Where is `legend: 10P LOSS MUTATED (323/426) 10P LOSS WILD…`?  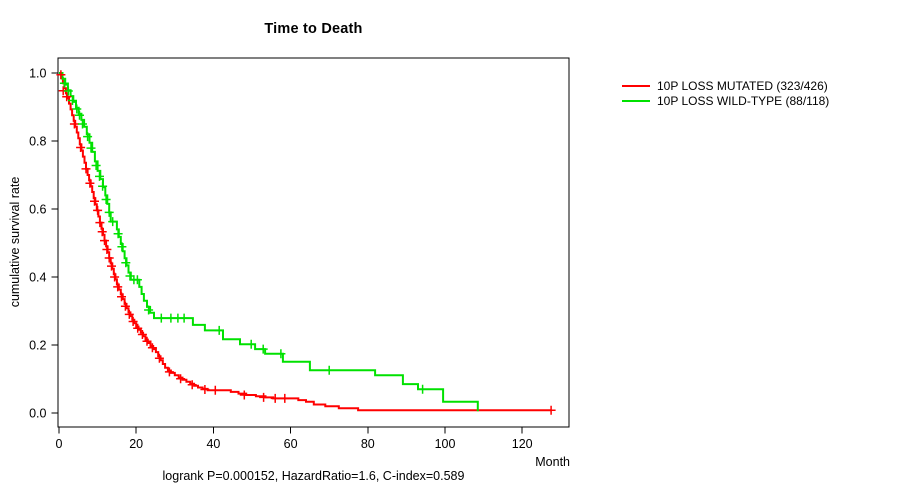
legend: 10P LOSS MUTATED (323/426) 10P LOSS WILD… is located at coordinates (725, 93).